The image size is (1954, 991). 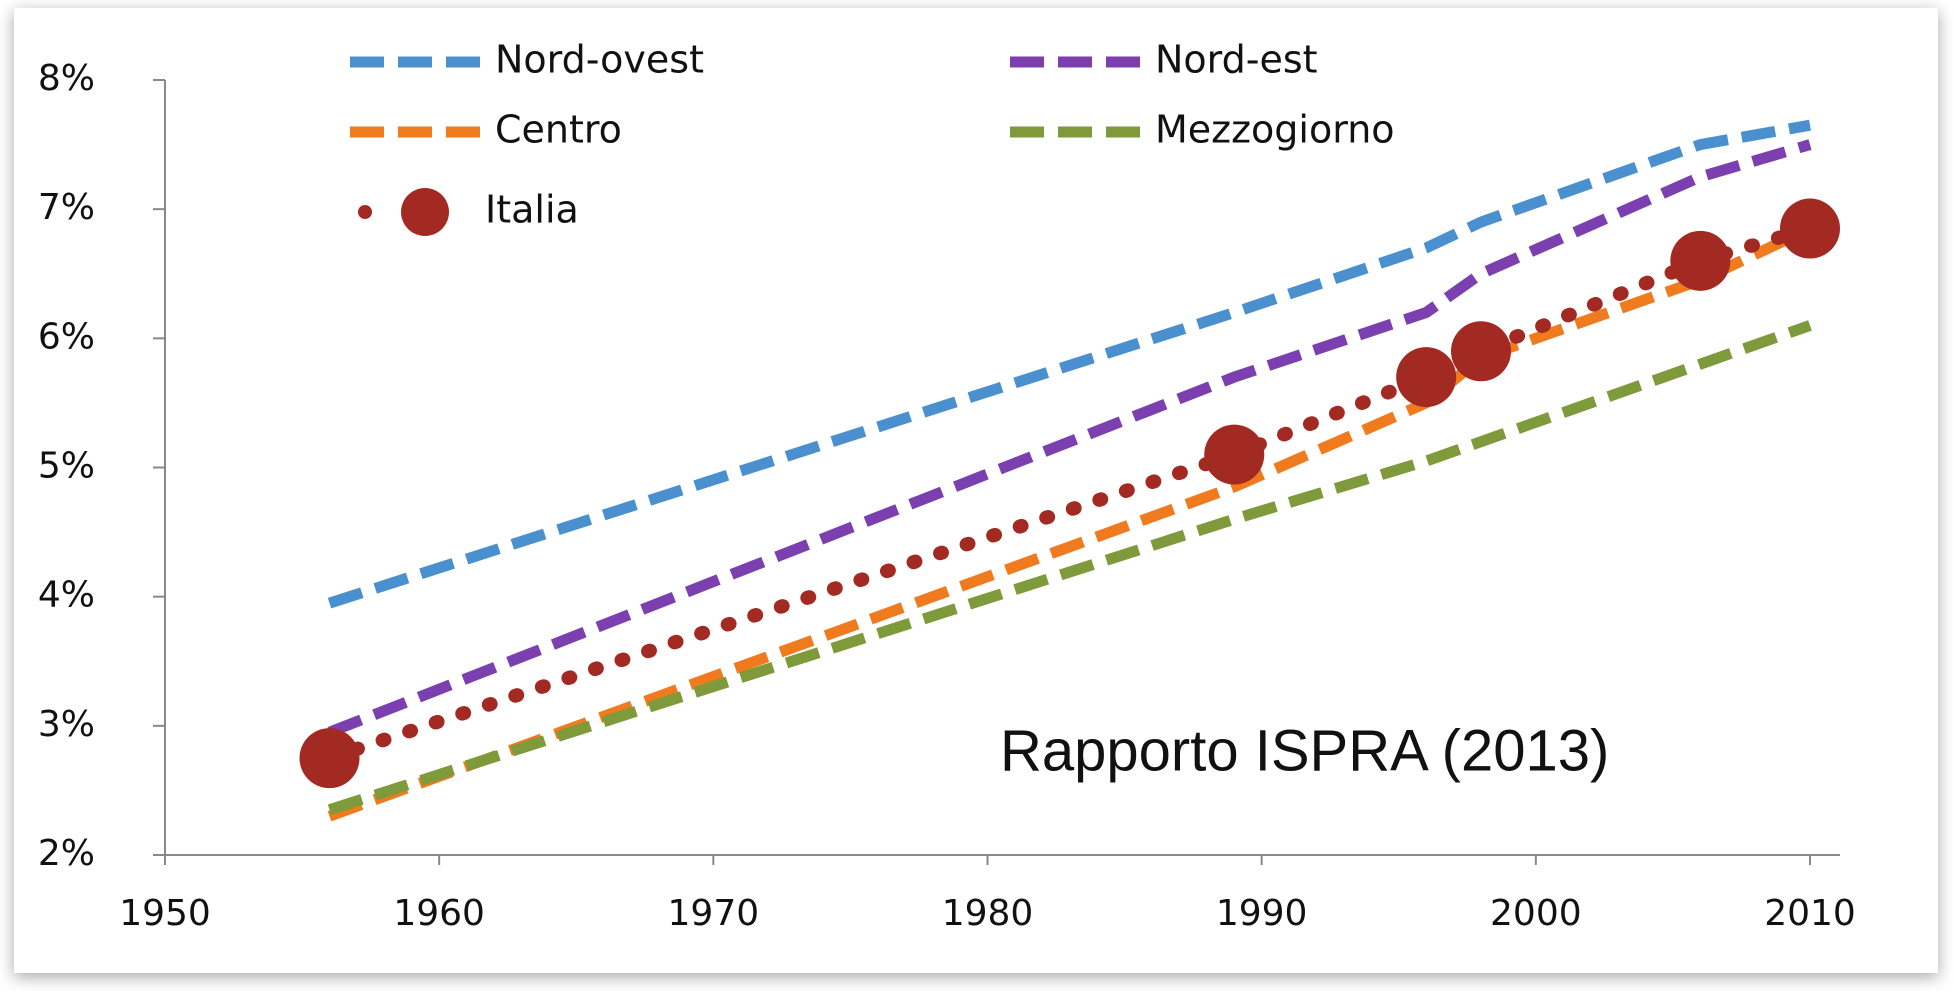 What do you see at coordinates (558, 130) in the screenshot?
I see `legend-label: Centro` at bounding box center [558, 130].